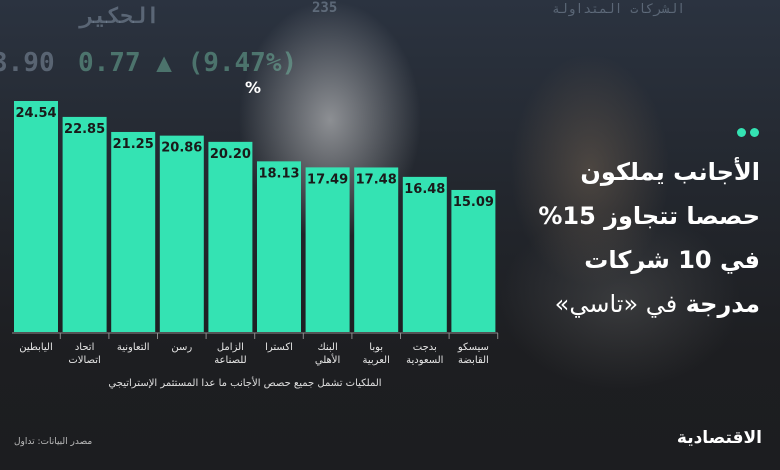 Image resolution: width=780 pixels, height=470 pixels. Describe the element at coordinates (649, 216) in the screenshot. I see `headline-line-2: حصصا تتجاوز 15%` at that location.